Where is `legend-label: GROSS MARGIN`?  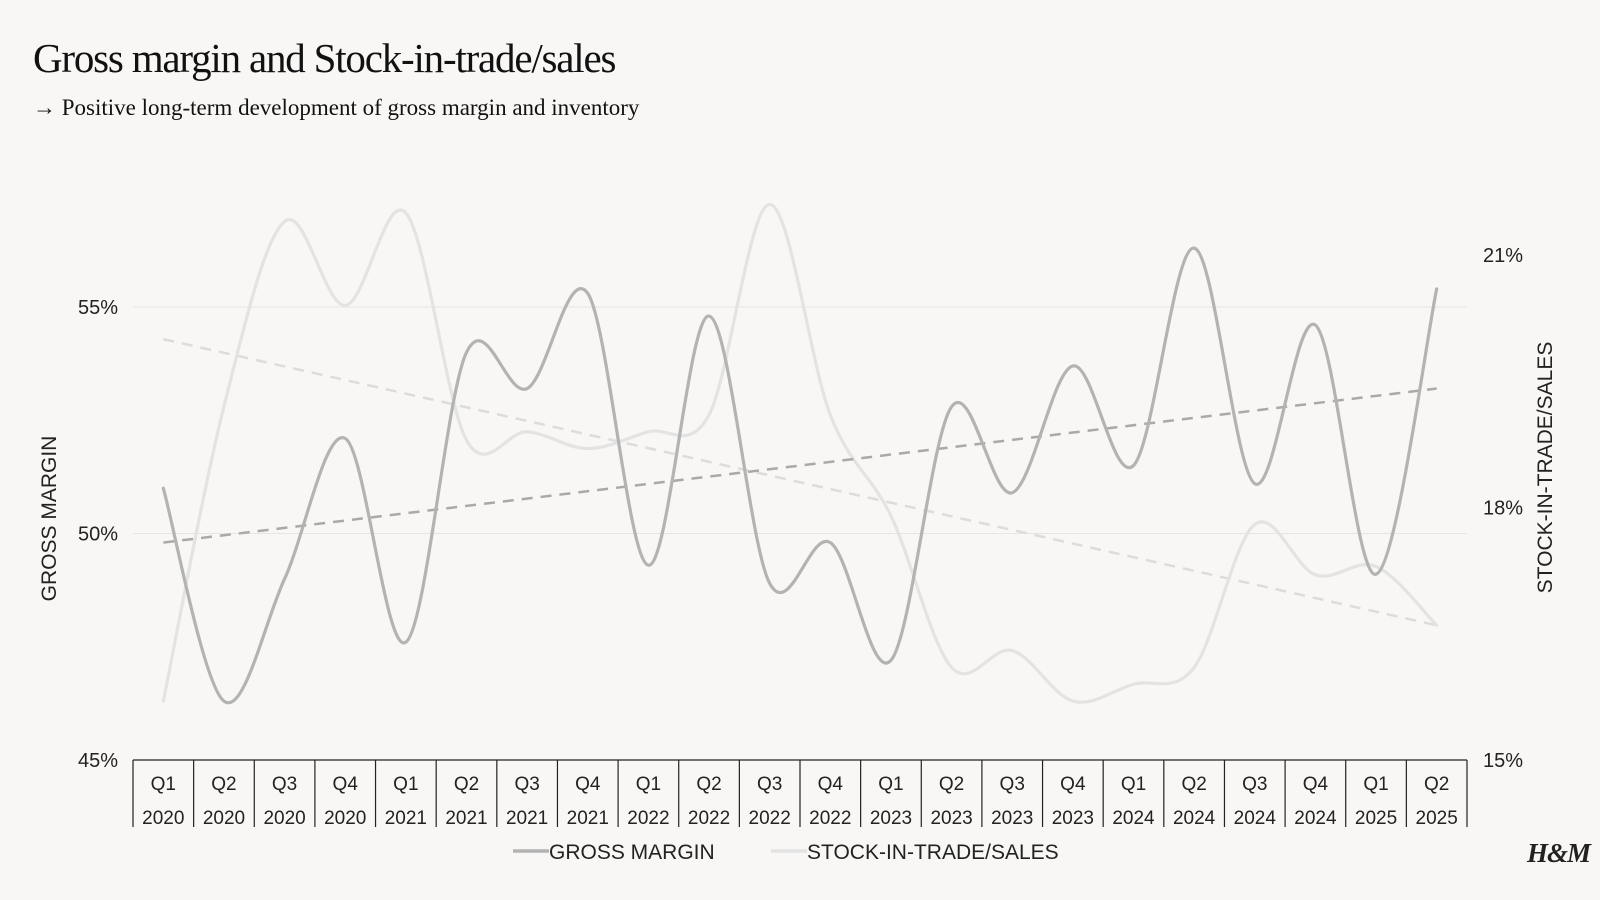 legend-label: GROSS MARGIN is located at coordinates (632, 852).